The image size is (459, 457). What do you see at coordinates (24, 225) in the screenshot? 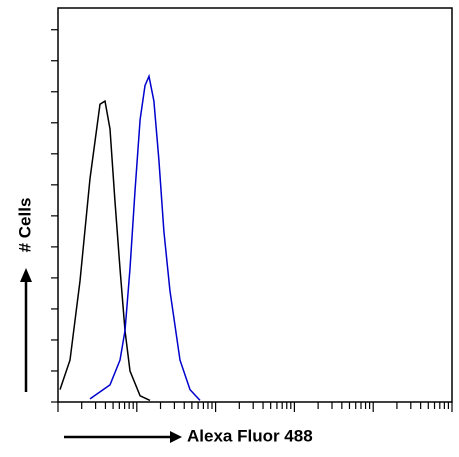
I see `y-axis-label: # Cells` at bounding box center [24, 225].